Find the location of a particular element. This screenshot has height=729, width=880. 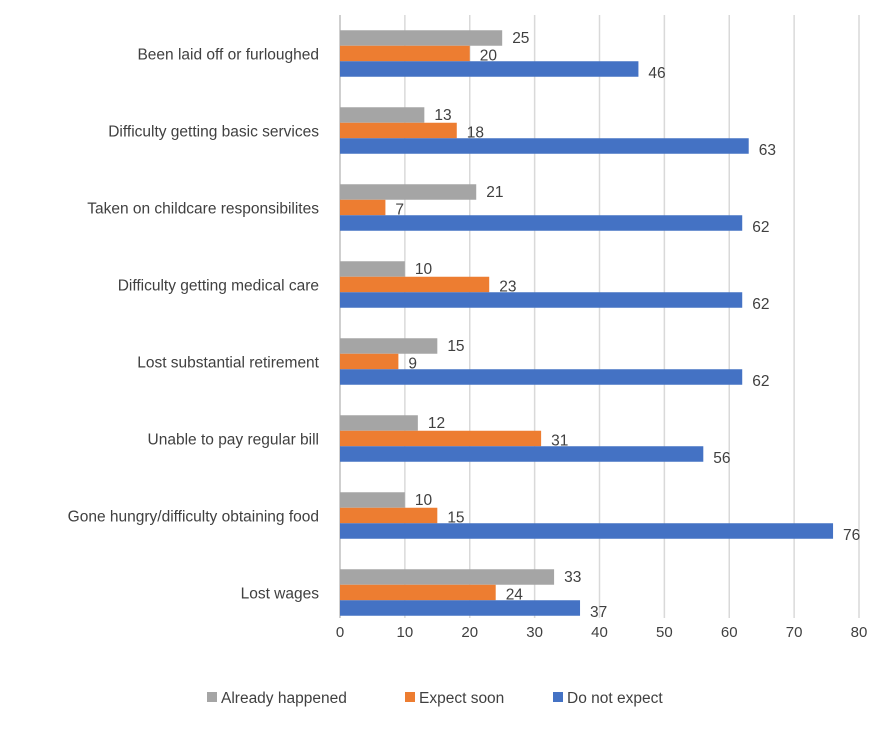

x-tick-label: 40 is located at coordinates (599, 632).